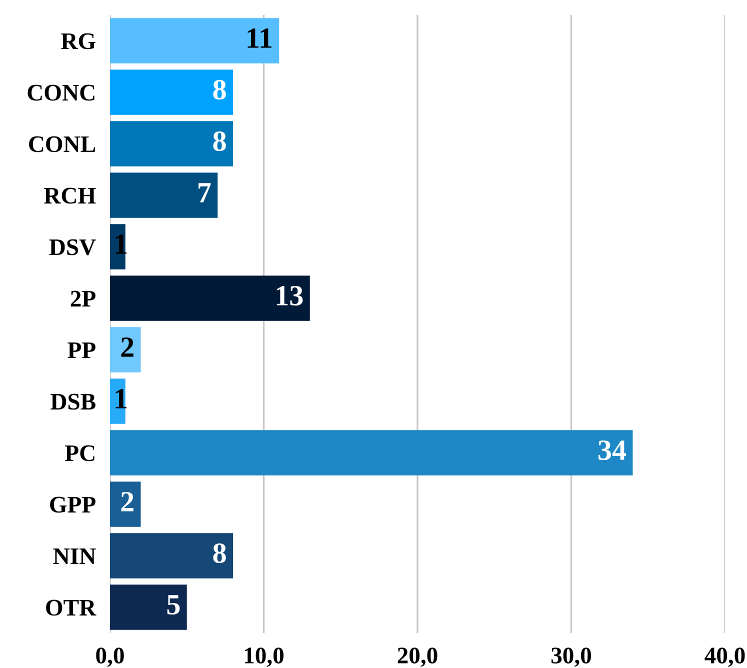  I want to click on y-tick-label: PP, so click(82, 350).